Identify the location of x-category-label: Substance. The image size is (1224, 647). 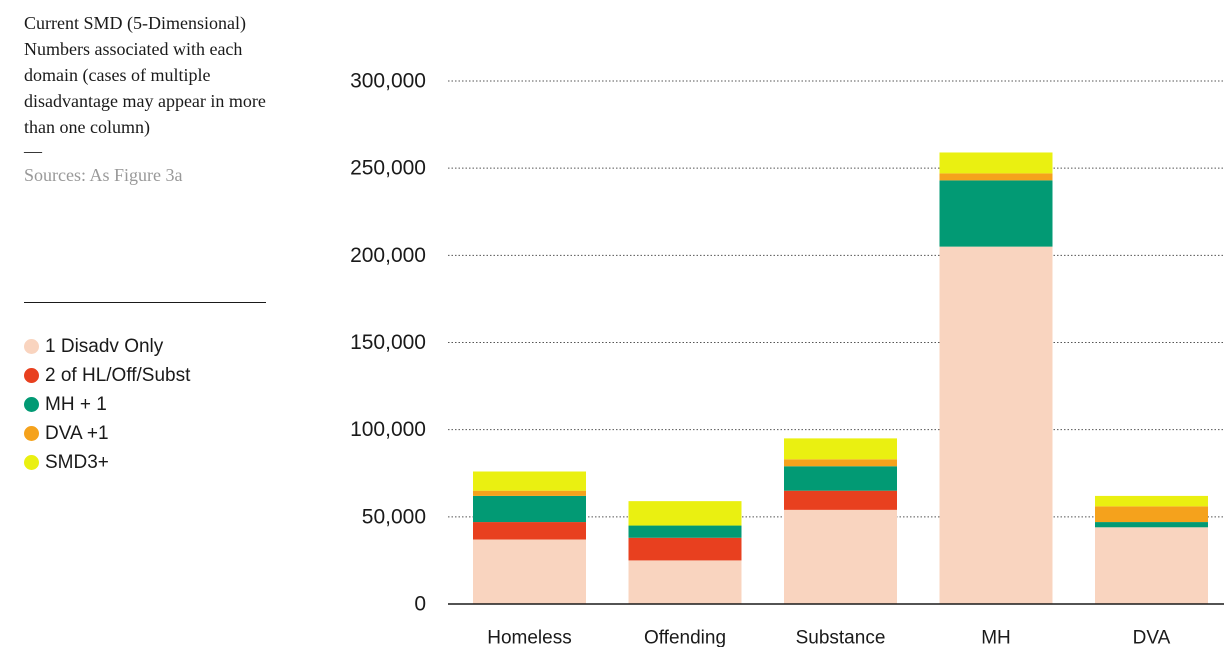
(841, 637).